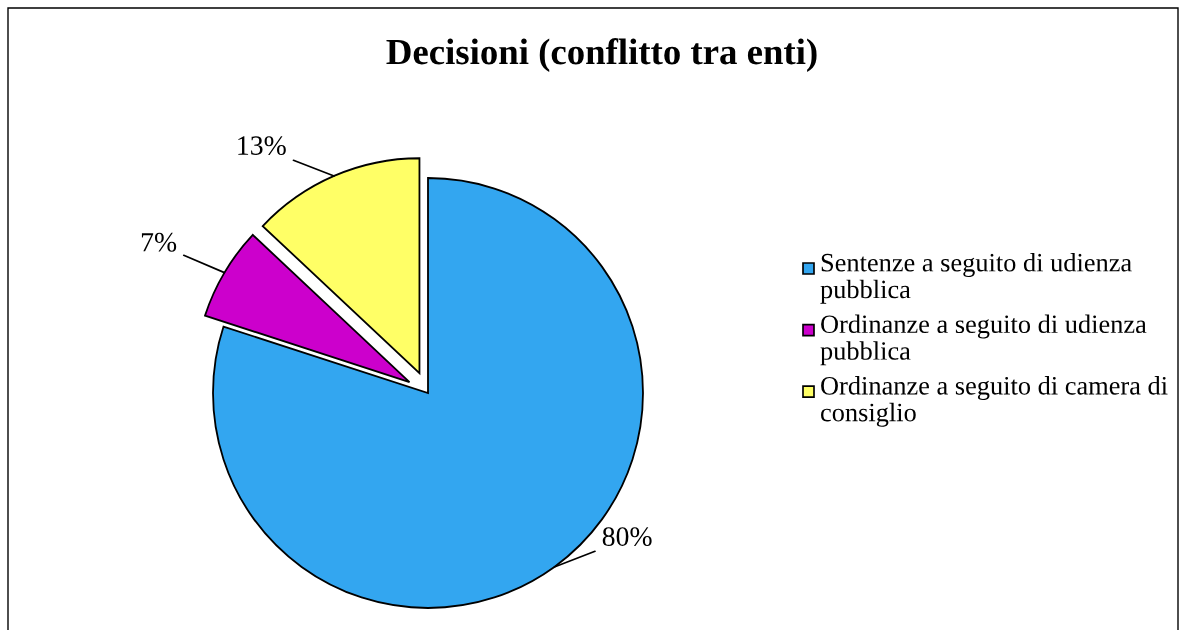 The image size is (1184, 630). What do you see at coordinates (983, 340) in the screenshot?
I see `legend-label: Ordinanze a seguito di udienza pubblica` at bounding box center [983, 340].